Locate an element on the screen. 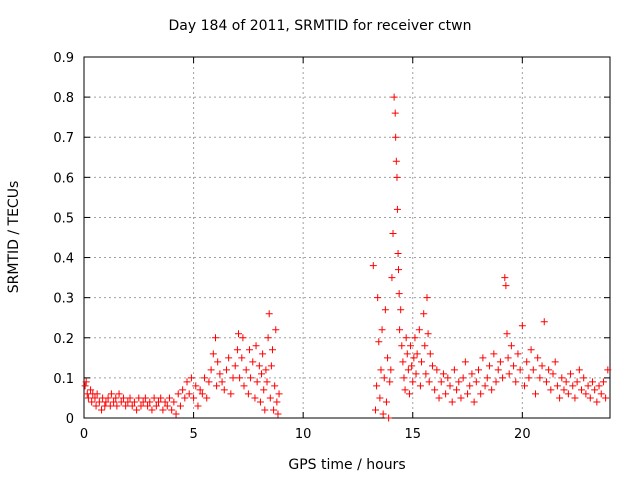  x-axis-label: GPS time / hours is located at coordinates (347, 465).